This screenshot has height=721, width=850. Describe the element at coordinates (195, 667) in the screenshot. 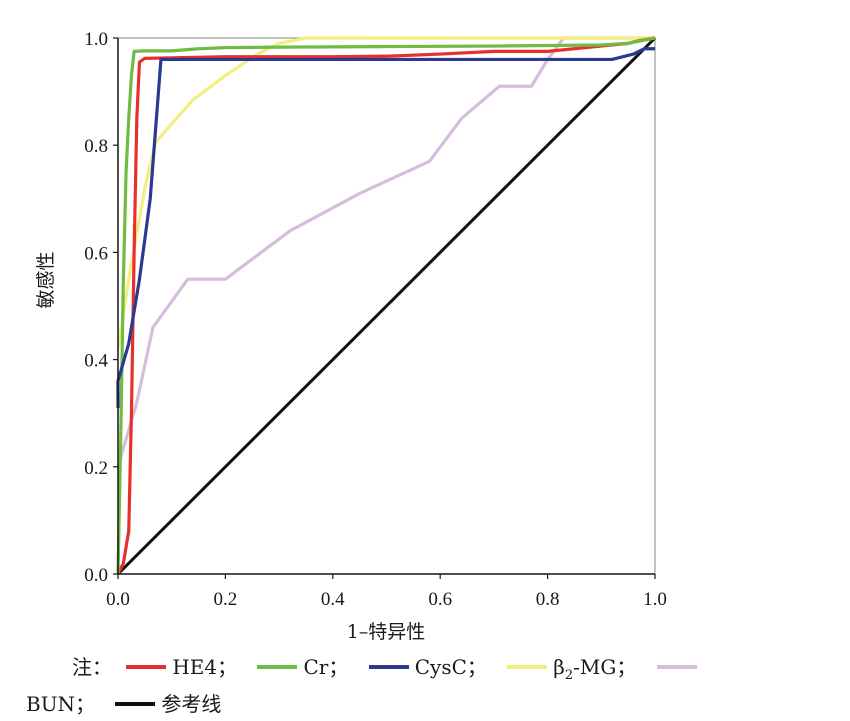

I see `legend-label-he4: HE4` at that location.